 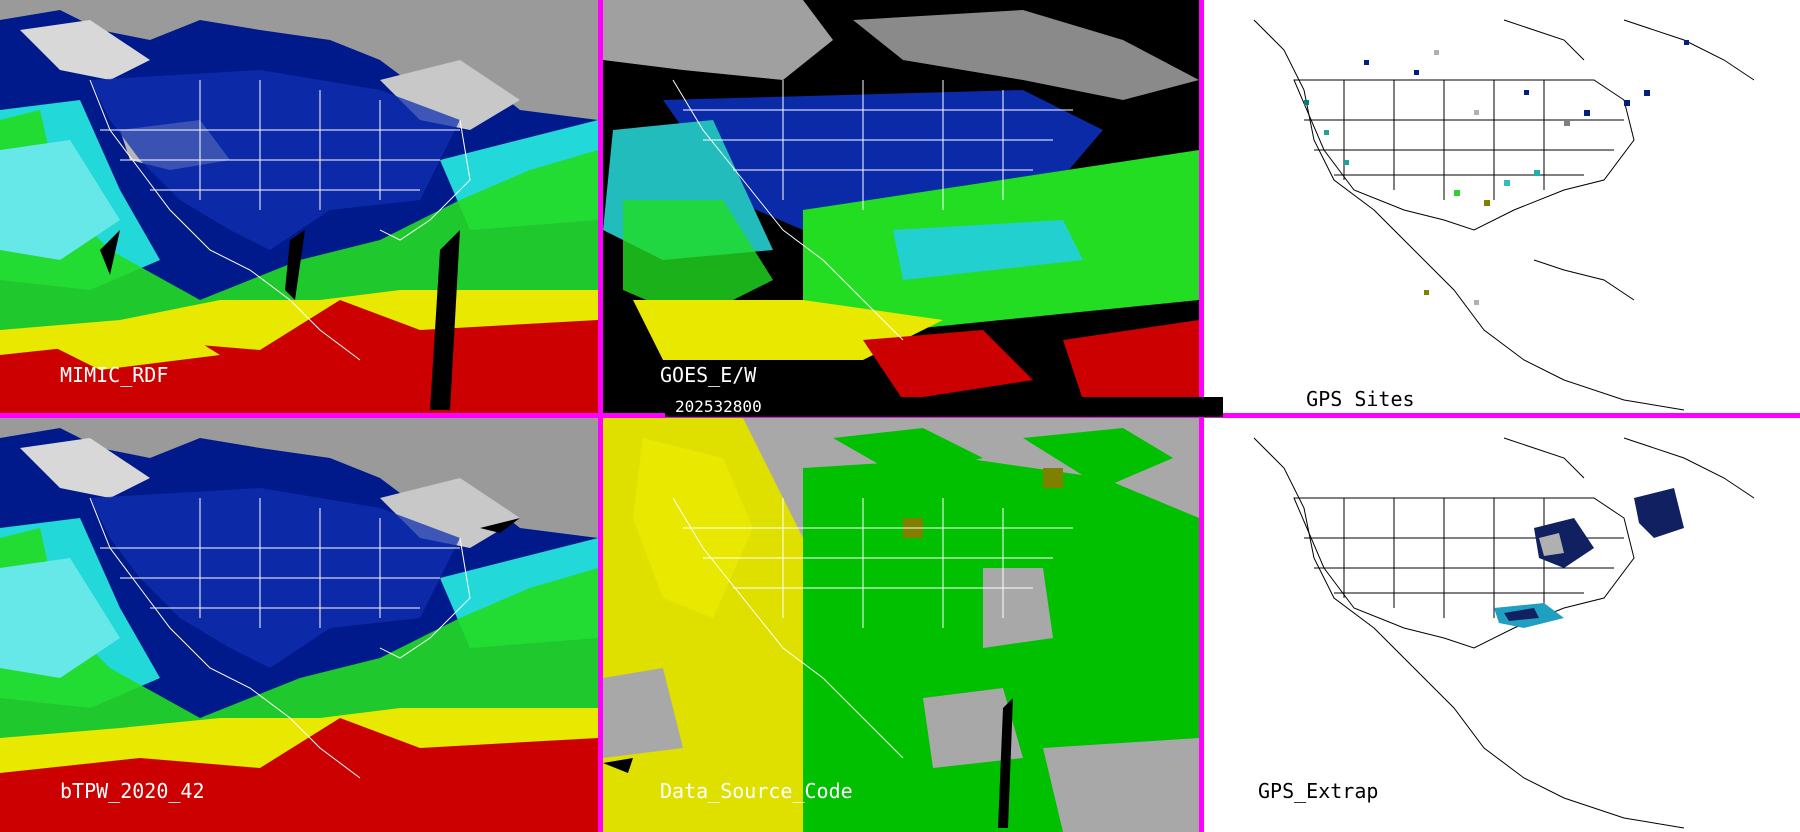 I want to click on gps-site-count: 176, so click(x=1364, y=412).